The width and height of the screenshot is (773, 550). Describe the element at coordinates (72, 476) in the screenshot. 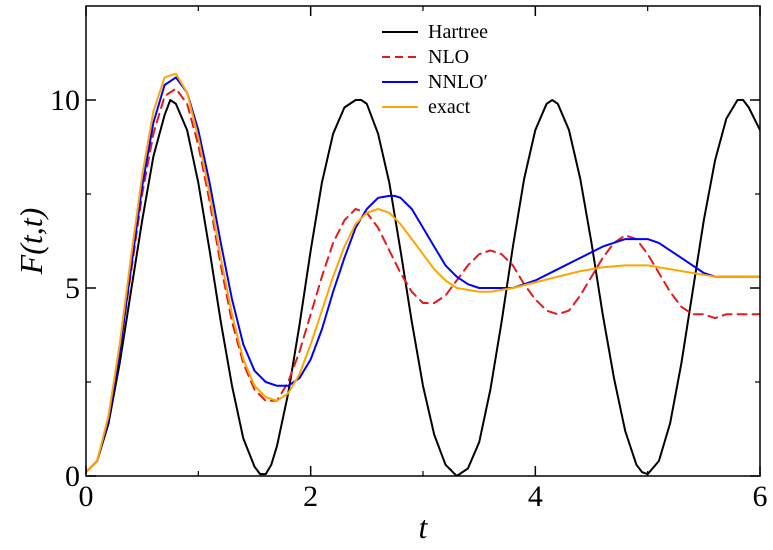

I see `y-tick-label: 0` at that location.